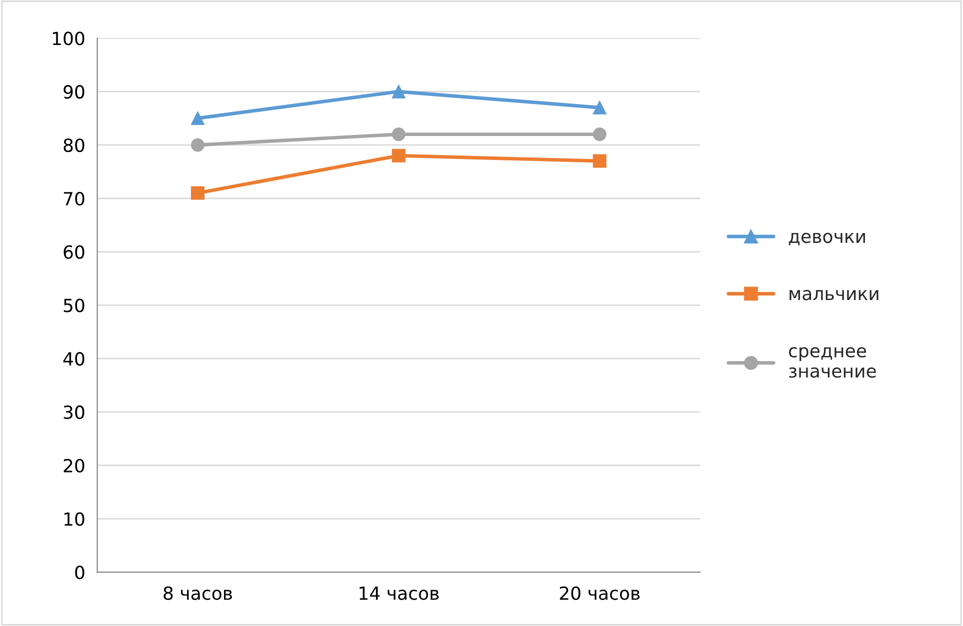 The image size is (963, 626). What do you see at coordinates (600, 593) in the screenshot?
I see `x-tick-label: 20 часов` at bounding box center [600, 593].